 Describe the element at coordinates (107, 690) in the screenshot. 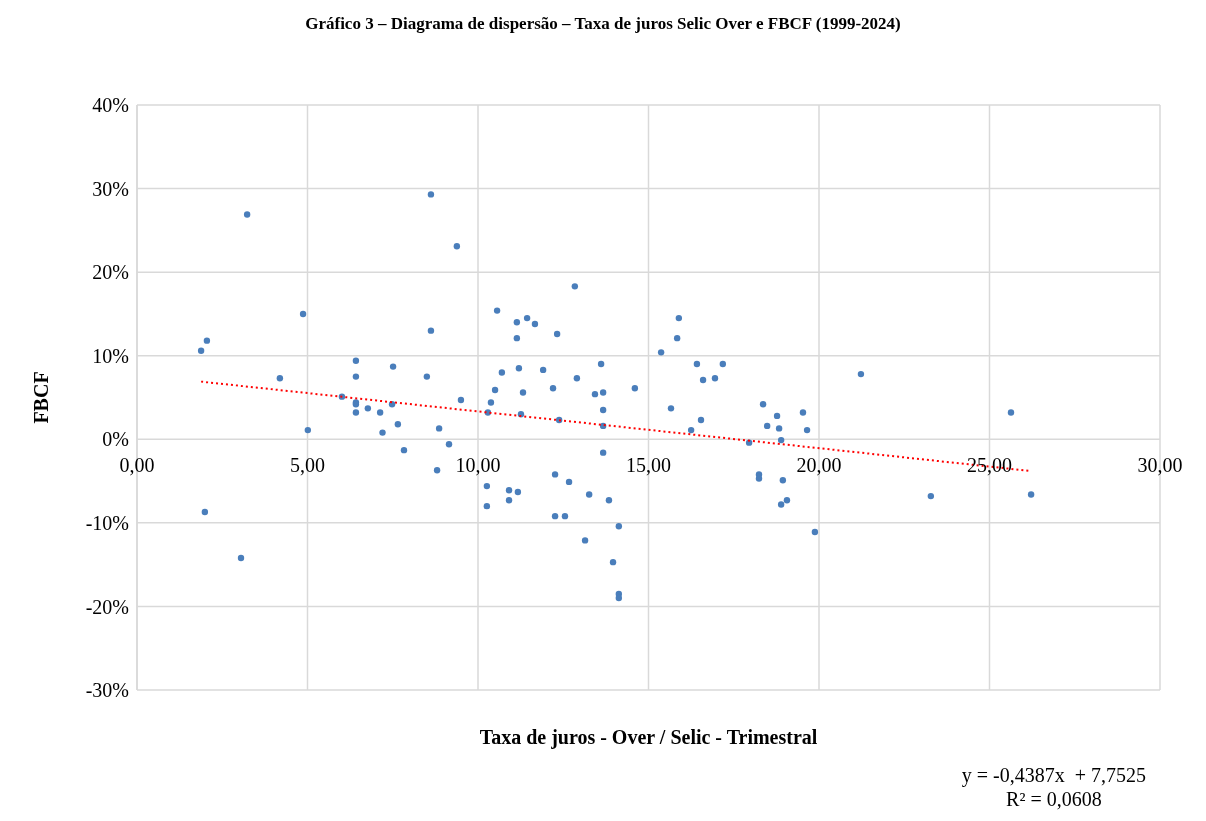

I see `y-tick-label: -30%` at that location.